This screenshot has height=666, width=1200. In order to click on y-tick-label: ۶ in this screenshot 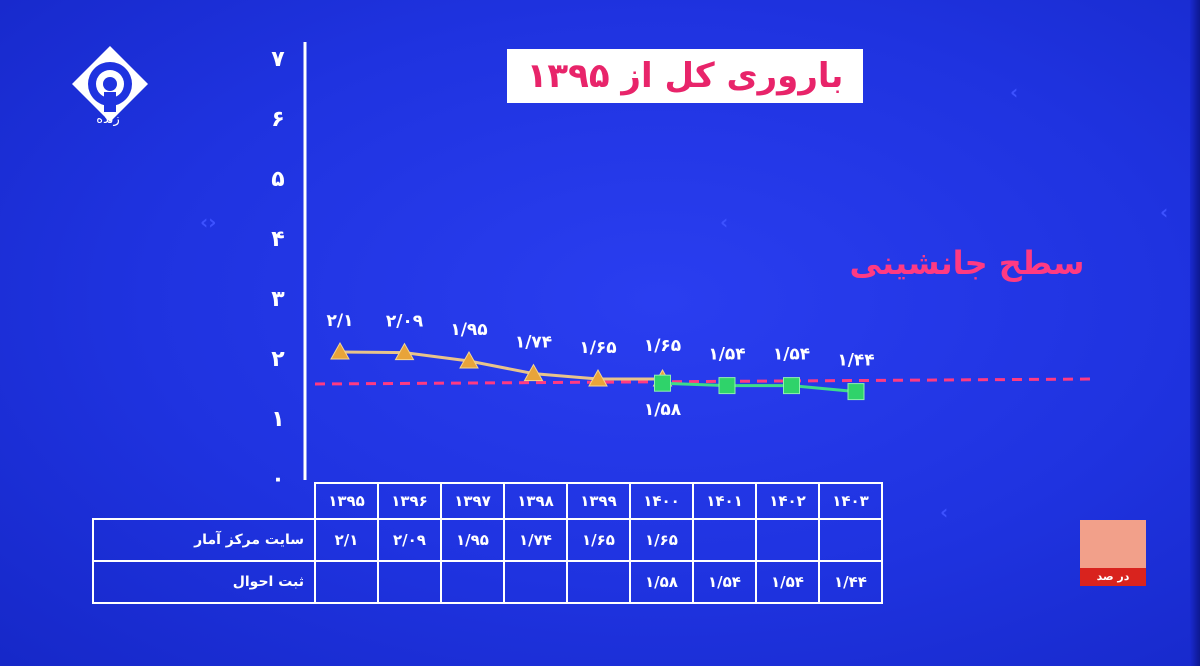, I will do `click(277, 119)`.